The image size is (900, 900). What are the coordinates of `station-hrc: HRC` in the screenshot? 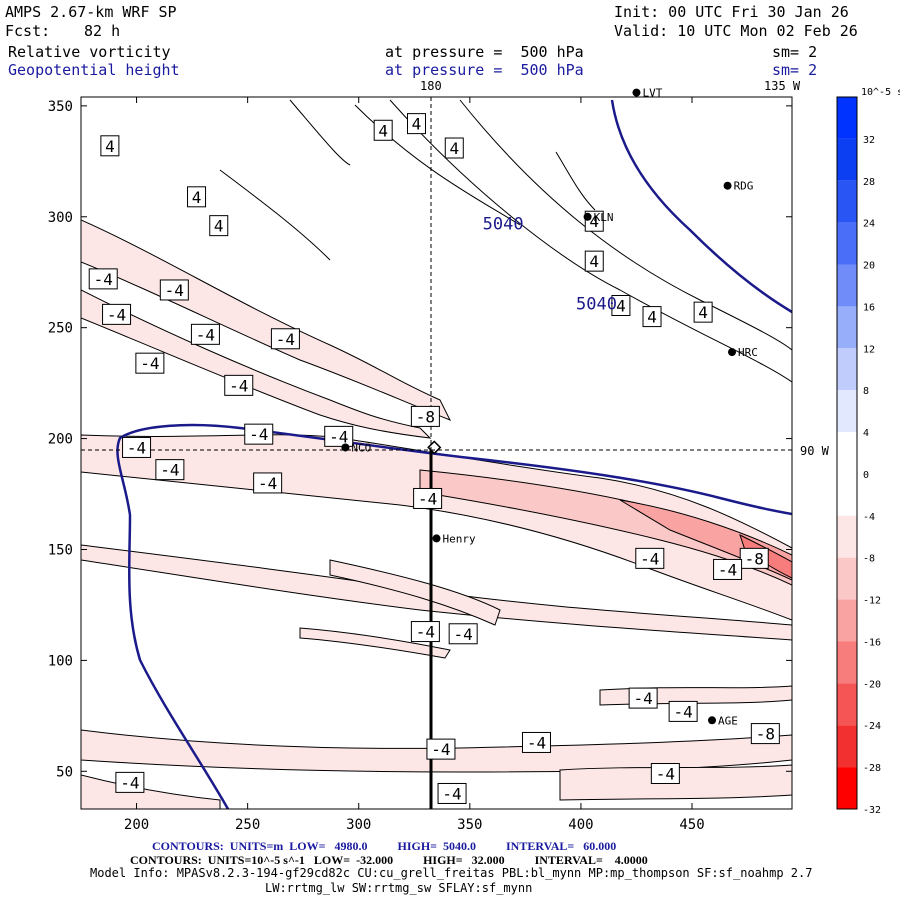 It's located at (743, 352).